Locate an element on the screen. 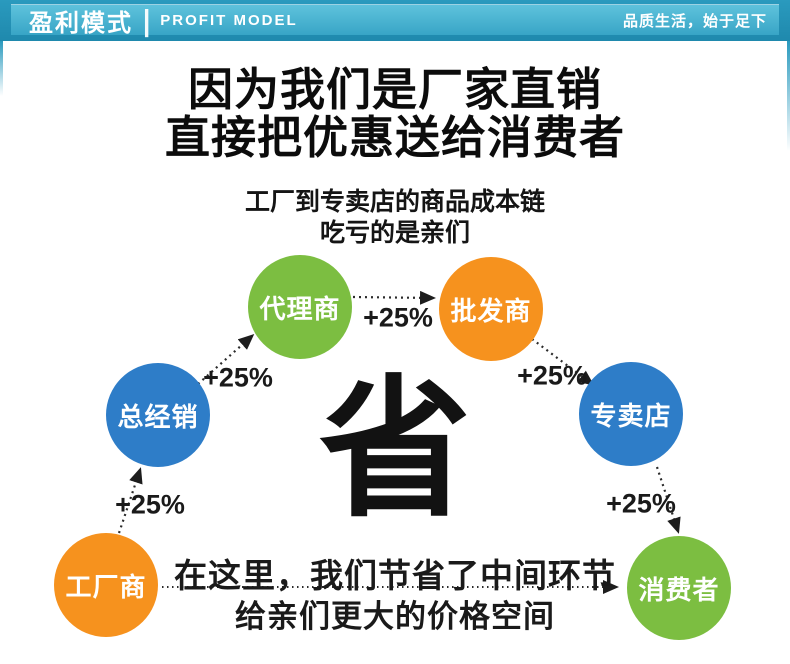 The image size is (790, 664). node-store: 专卖店 is located at coordinates (631, 414).